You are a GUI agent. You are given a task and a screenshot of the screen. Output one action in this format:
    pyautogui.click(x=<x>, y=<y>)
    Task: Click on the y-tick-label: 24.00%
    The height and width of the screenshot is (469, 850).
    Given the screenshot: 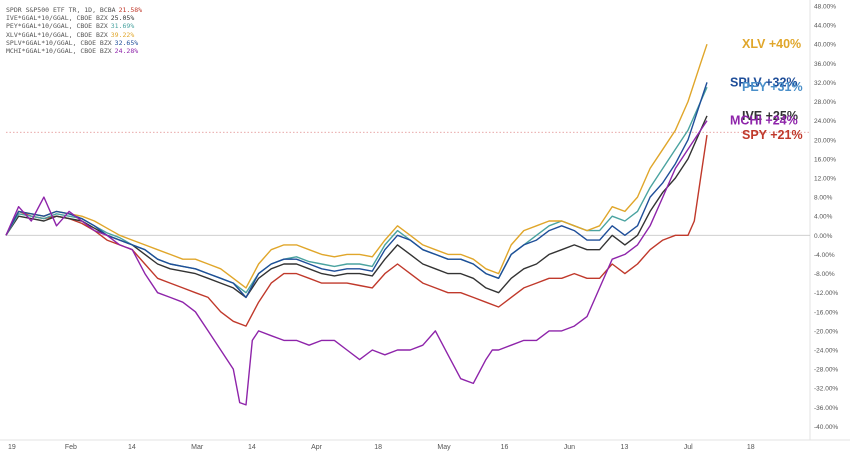 What is the action you would take?
    pyautogui.click(x=825, y=121)
    